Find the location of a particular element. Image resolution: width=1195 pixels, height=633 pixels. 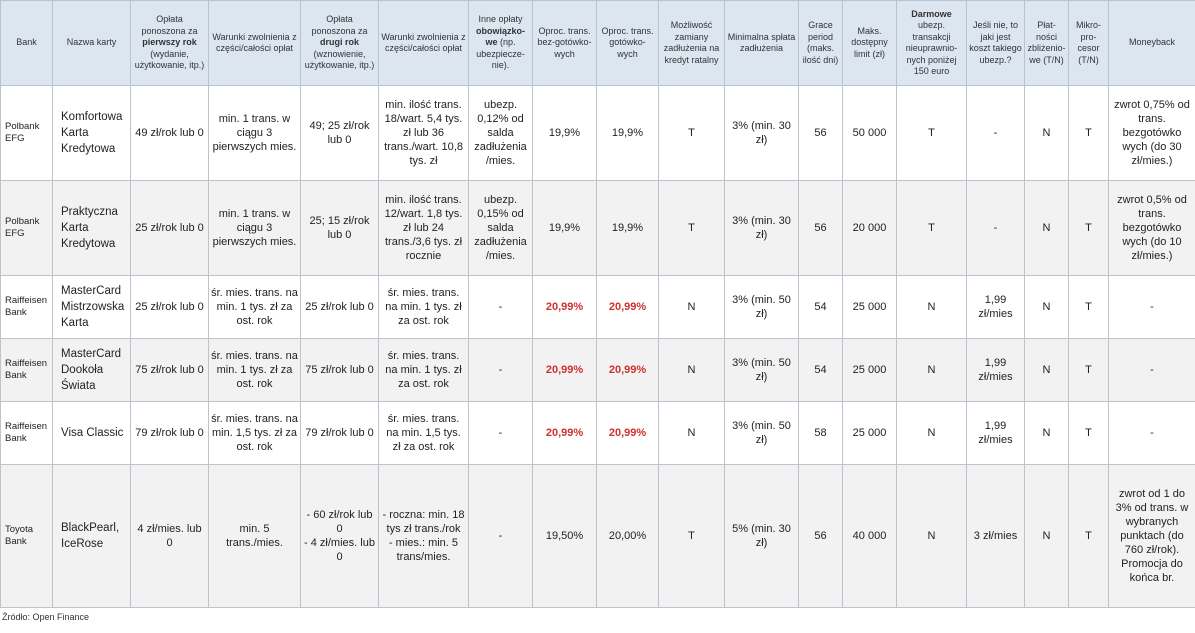

table-cell: Toyota Bank is located at coordinates (26, 536).